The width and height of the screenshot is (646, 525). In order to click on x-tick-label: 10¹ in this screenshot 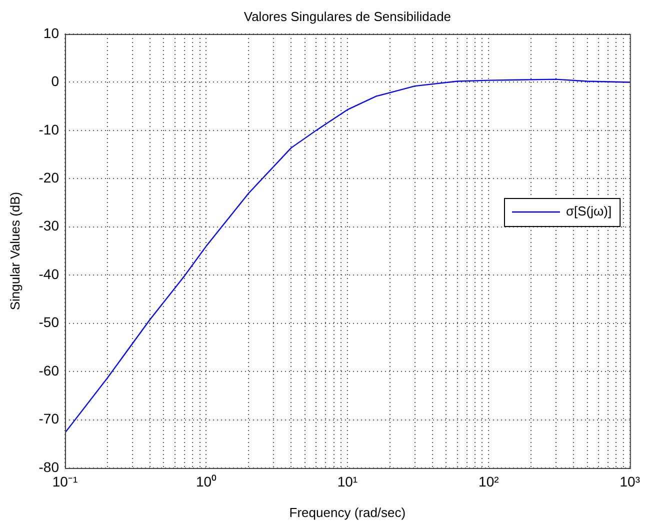, I will do `click(347, 481)`.